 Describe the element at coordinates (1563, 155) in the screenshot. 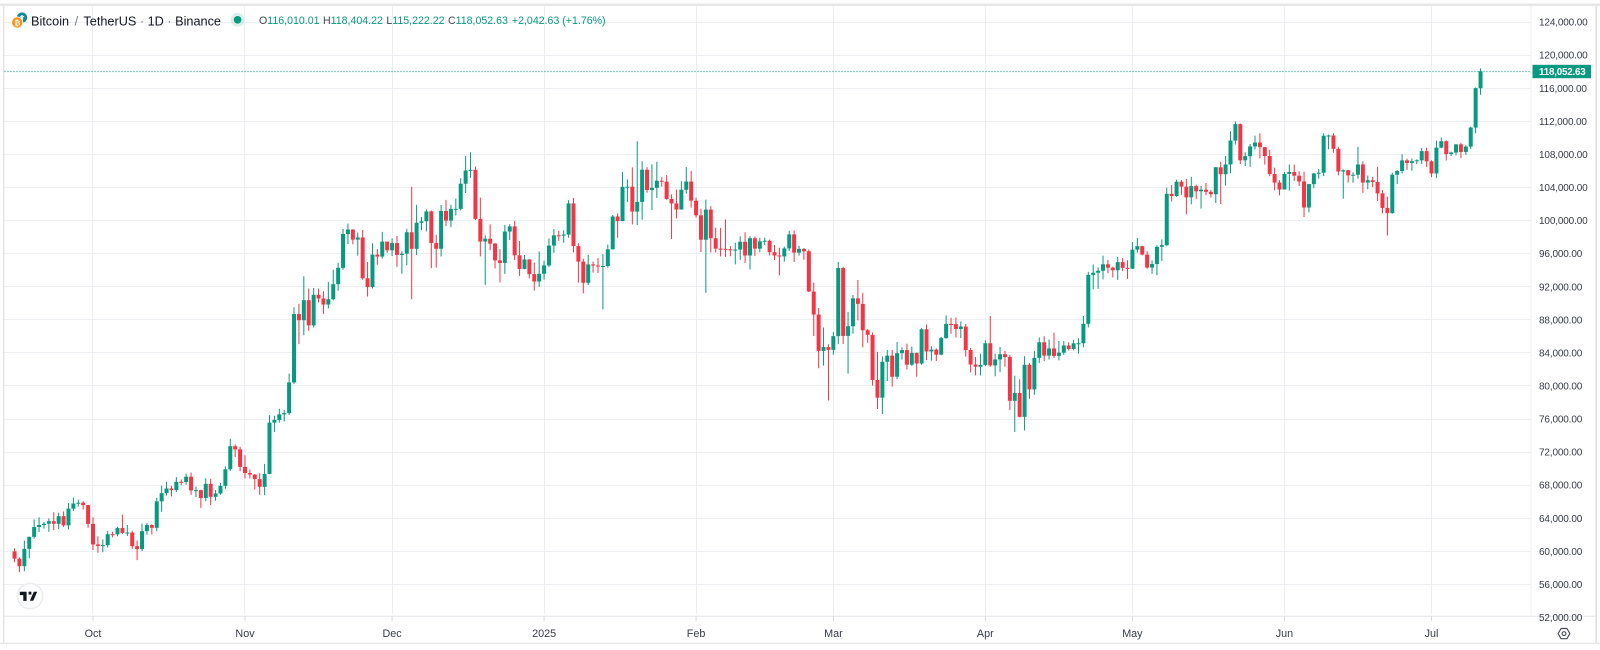

I see `svg-text: 108,000.00` at that location.